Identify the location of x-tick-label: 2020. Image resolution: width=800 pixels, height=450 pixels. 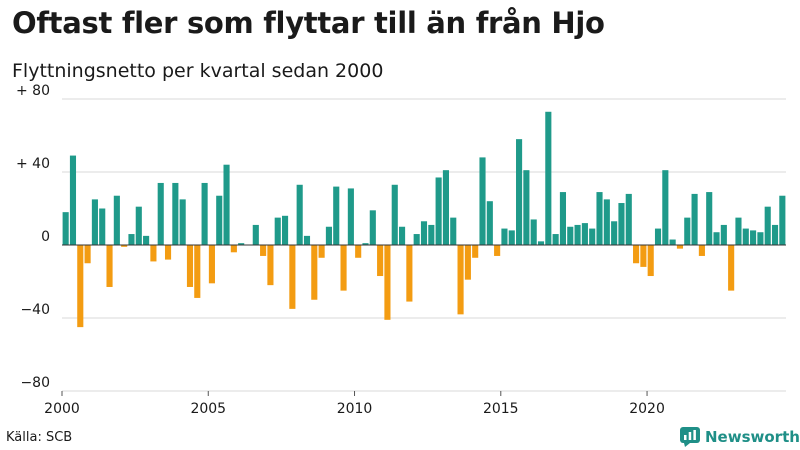
(647, 409).